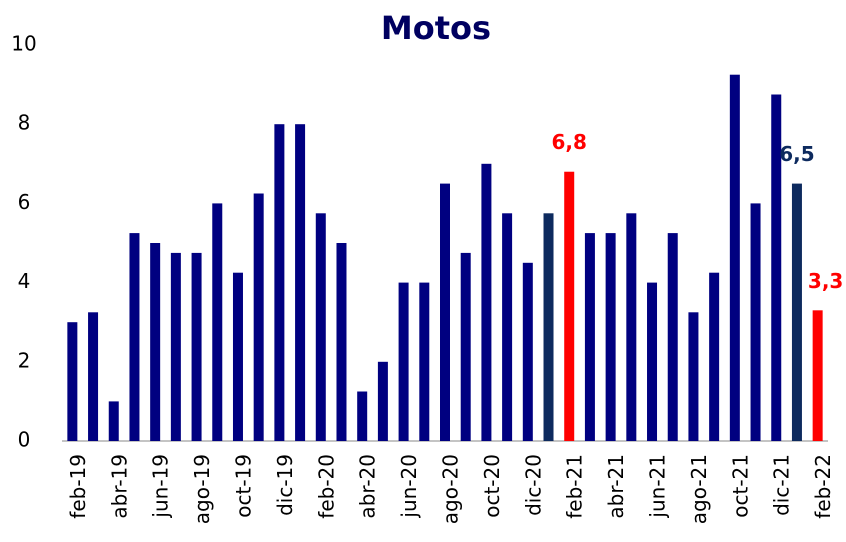  I want to click on x-tick-label: oct-21, so click(740, 486).